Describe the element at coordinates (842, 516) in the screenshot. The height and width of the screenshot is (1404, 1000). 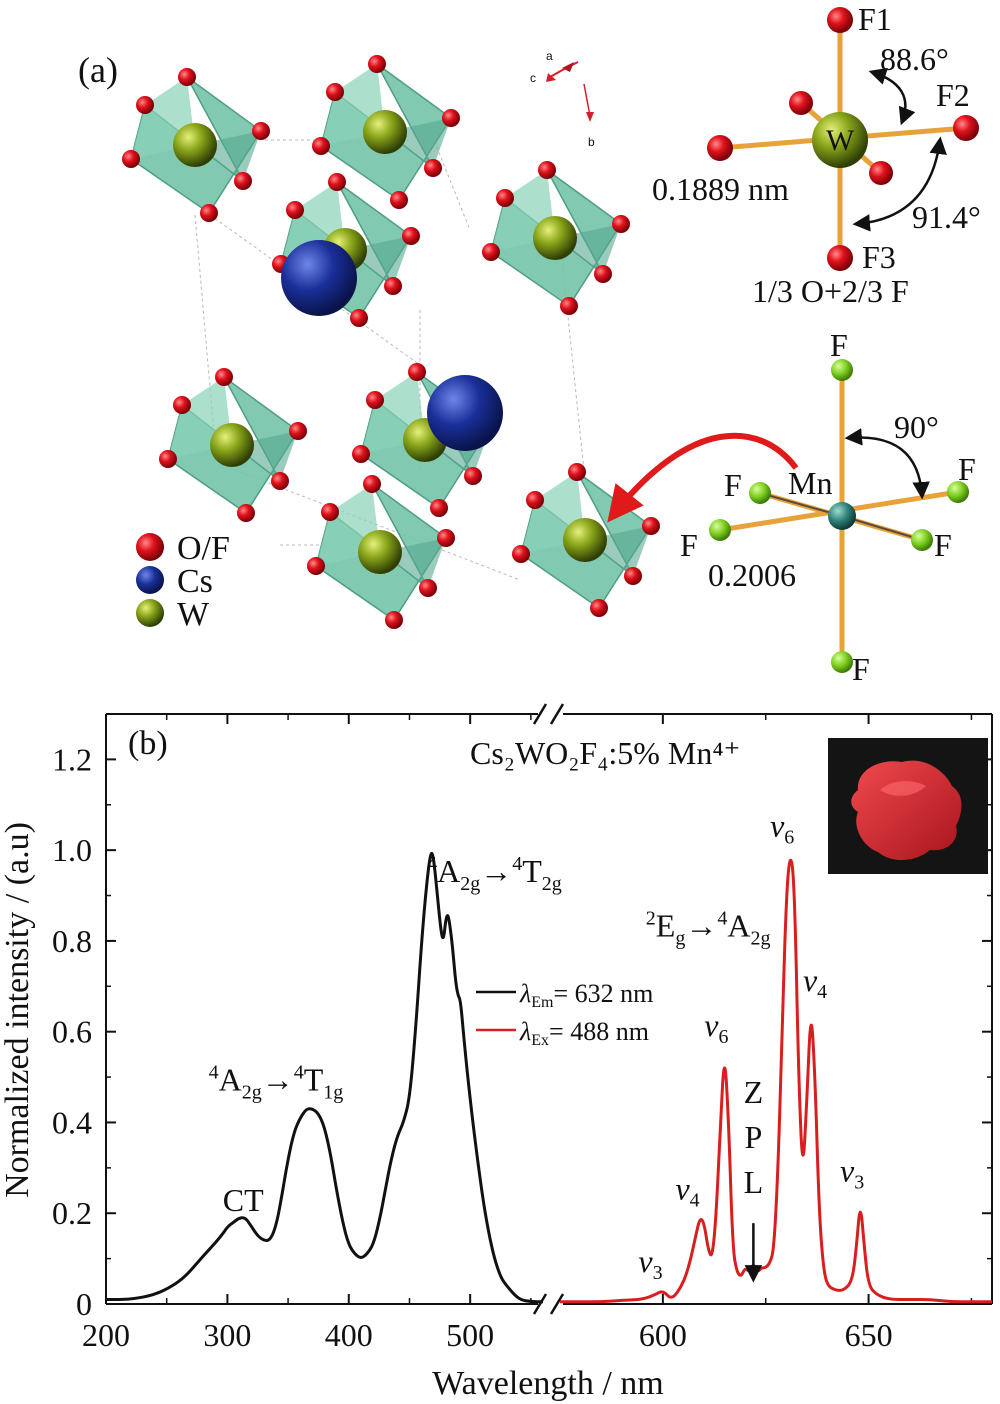
I see `mn-atom` at that location.